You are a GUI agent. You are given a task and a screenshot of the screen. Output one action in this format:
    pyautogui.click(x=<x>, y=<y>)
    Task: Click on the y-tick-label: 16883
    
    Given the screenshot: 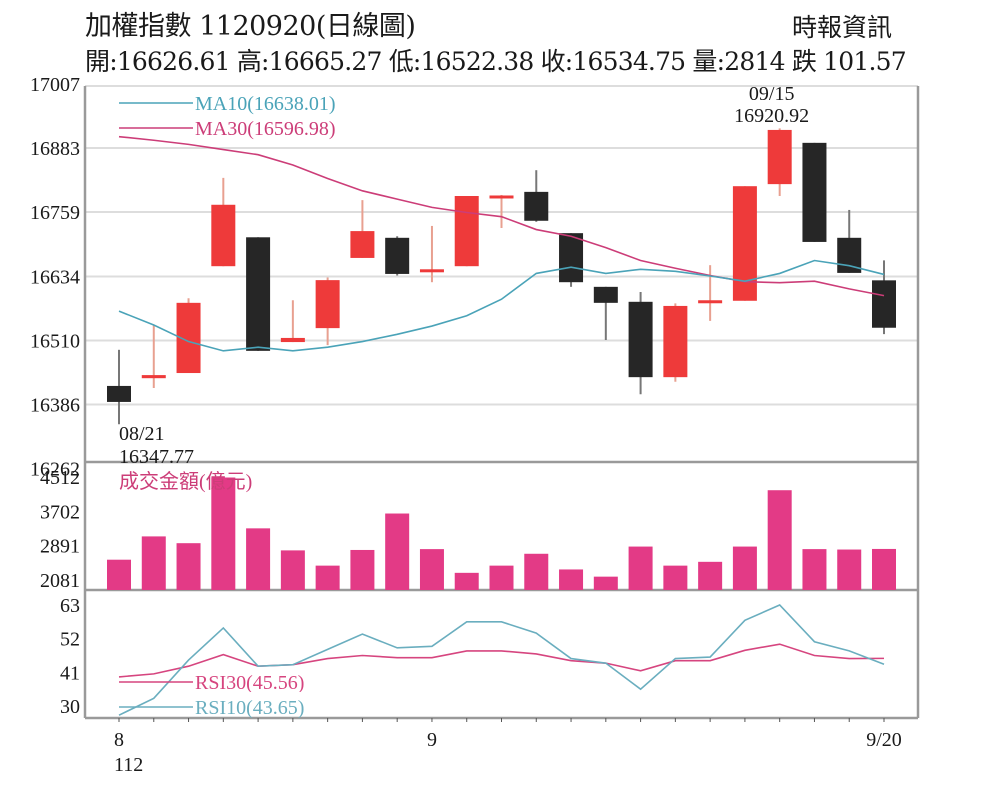 What is the action you would take?
    pyautogui.click(x=55, y=149)
    